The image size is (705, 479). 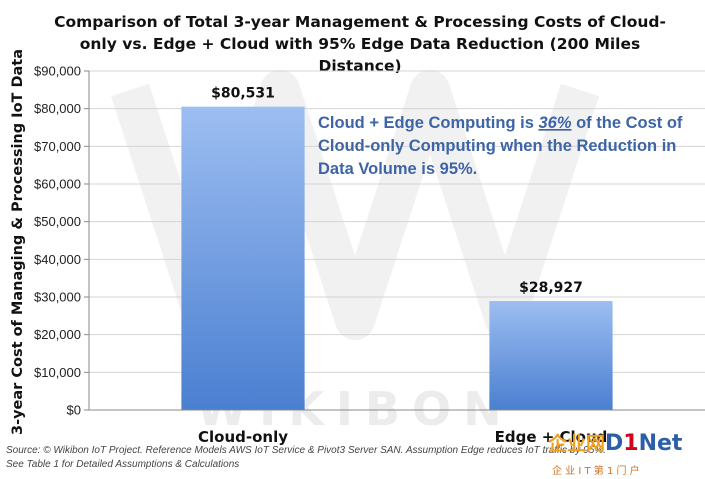 What do you see at coordinates (551, 288) in the screenshot?
I see `data-label-2: $28,927` at bounding box center [551, 288].